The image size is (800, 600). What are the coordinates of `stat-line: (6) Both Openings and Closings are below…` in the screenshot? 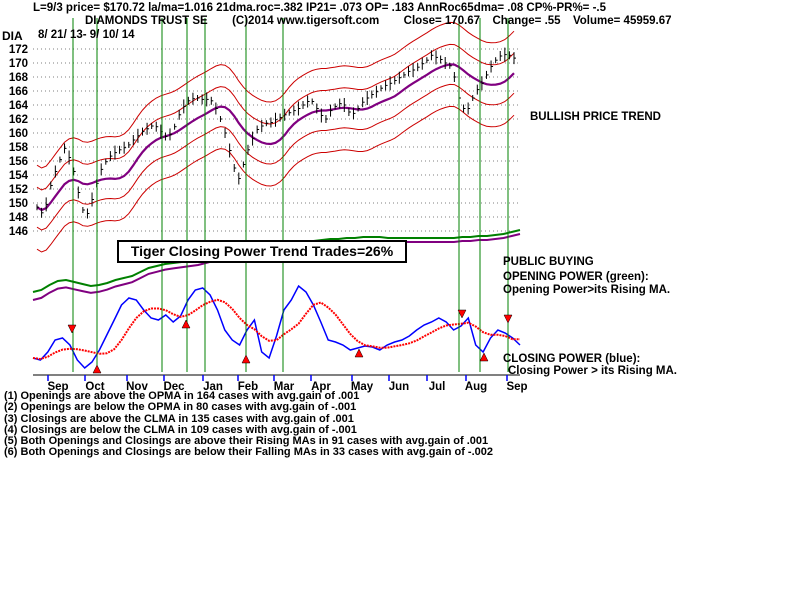 It's located at (248, 452).